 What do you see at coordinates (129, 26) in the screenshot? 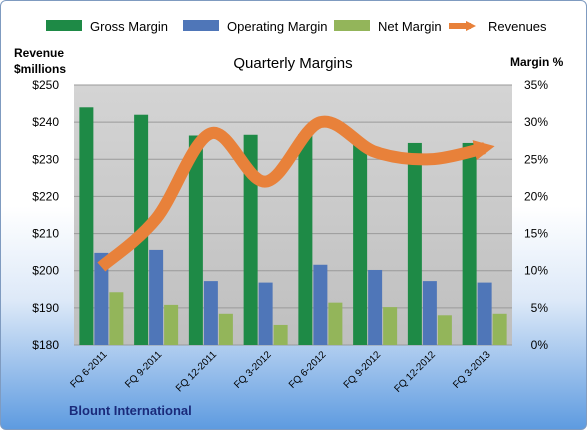
I see `legend-label-gross-margin: Gross Margin` at bounding box center [129, 26].